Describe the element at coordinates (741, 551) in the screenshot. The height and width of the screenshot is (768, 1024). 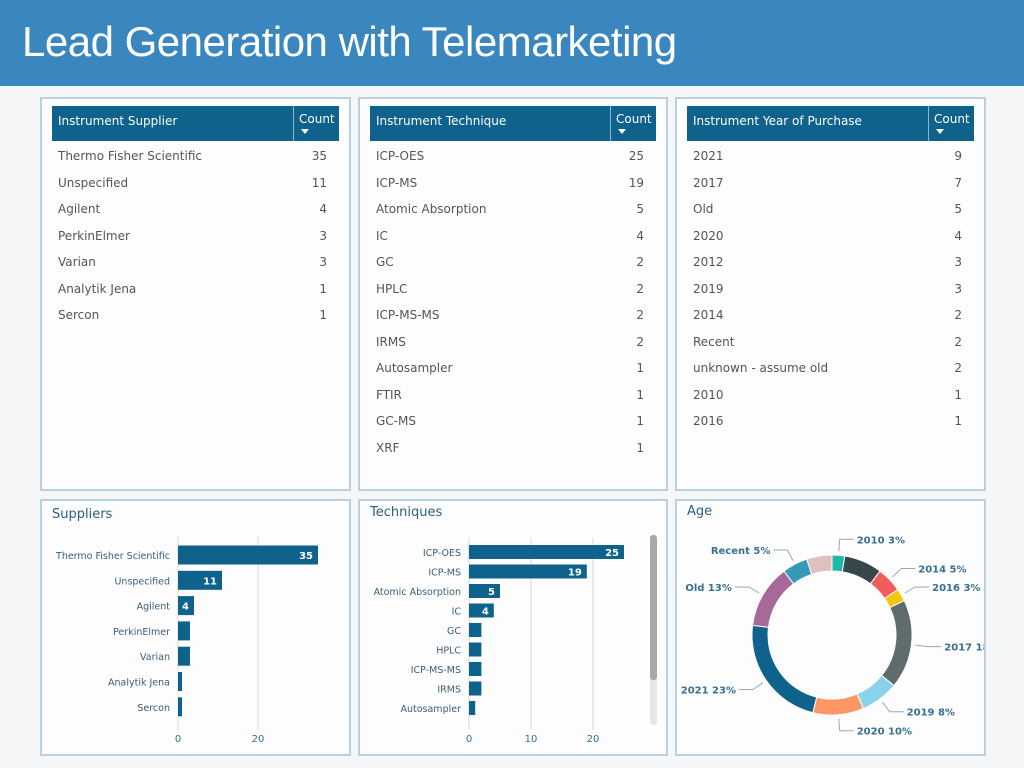
I see `slice-label: Recent 5%` at that location.